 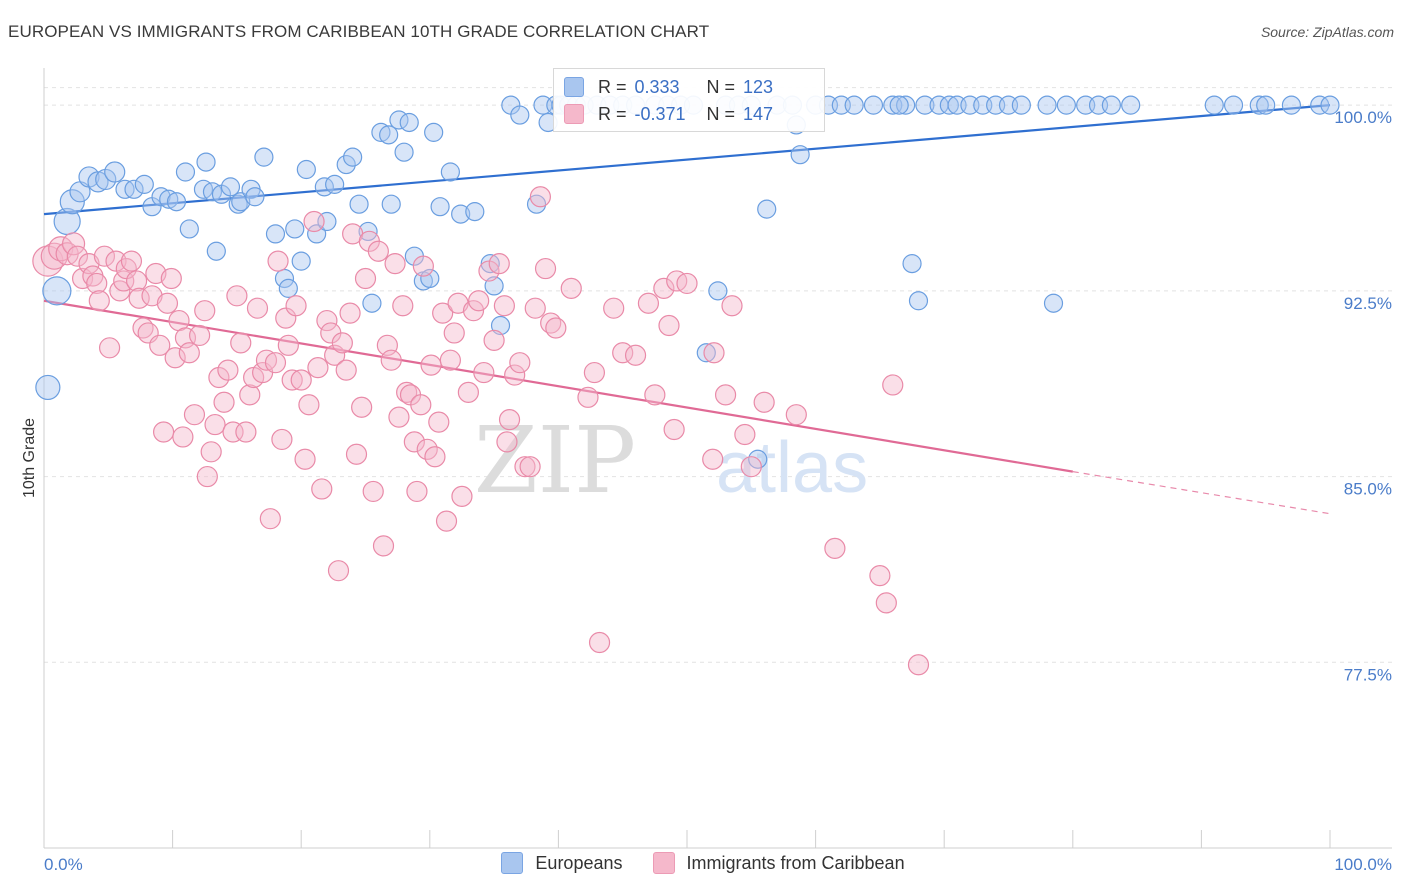 What do you see at coordinates (1363, 117) in the screenshot?
I see `y-tick-label: 100.0%` at bounding box center [1363, 117].